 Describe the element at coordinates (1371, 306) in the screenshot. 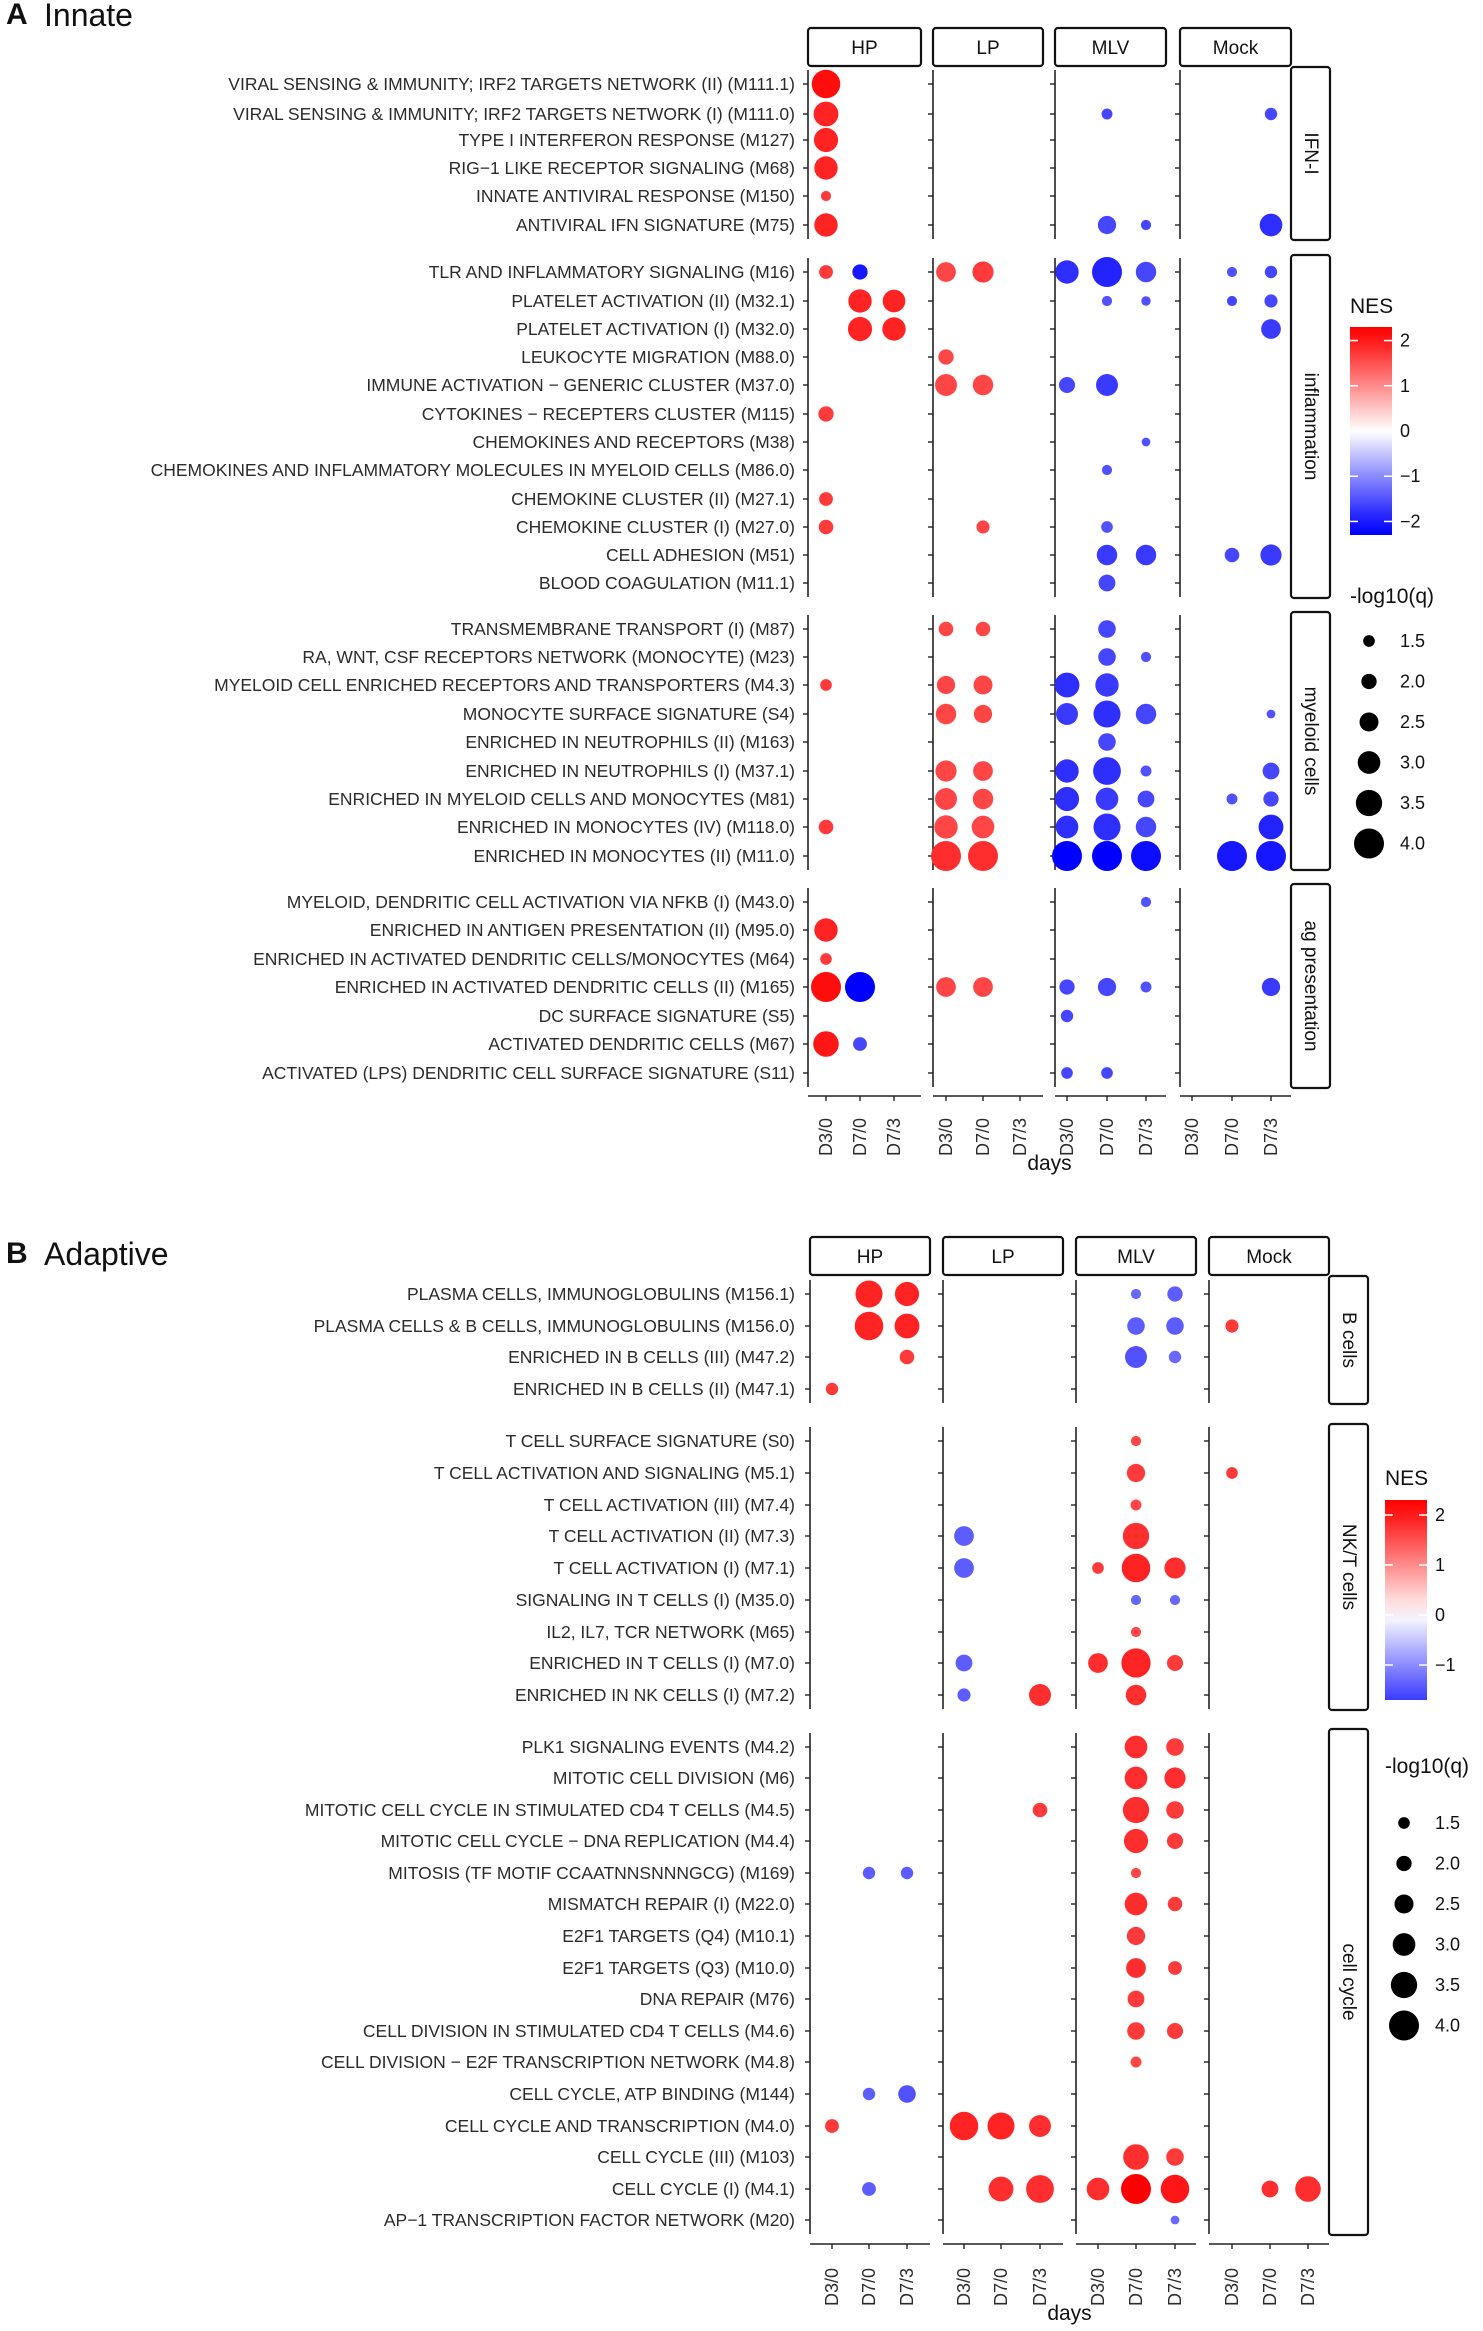

I see `color-legend-title: NES` at that location.